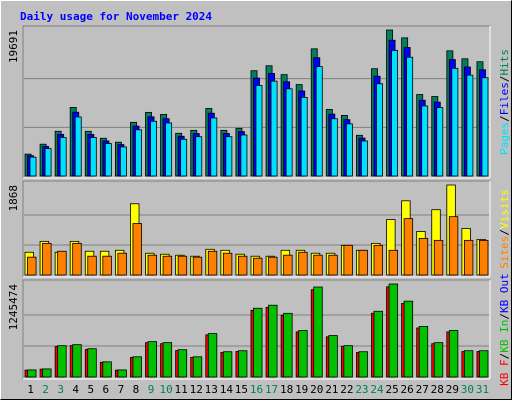  Describe the element at coordinates (407, 389) in the screenshot. I see `x-tick-label: 26` at that location.